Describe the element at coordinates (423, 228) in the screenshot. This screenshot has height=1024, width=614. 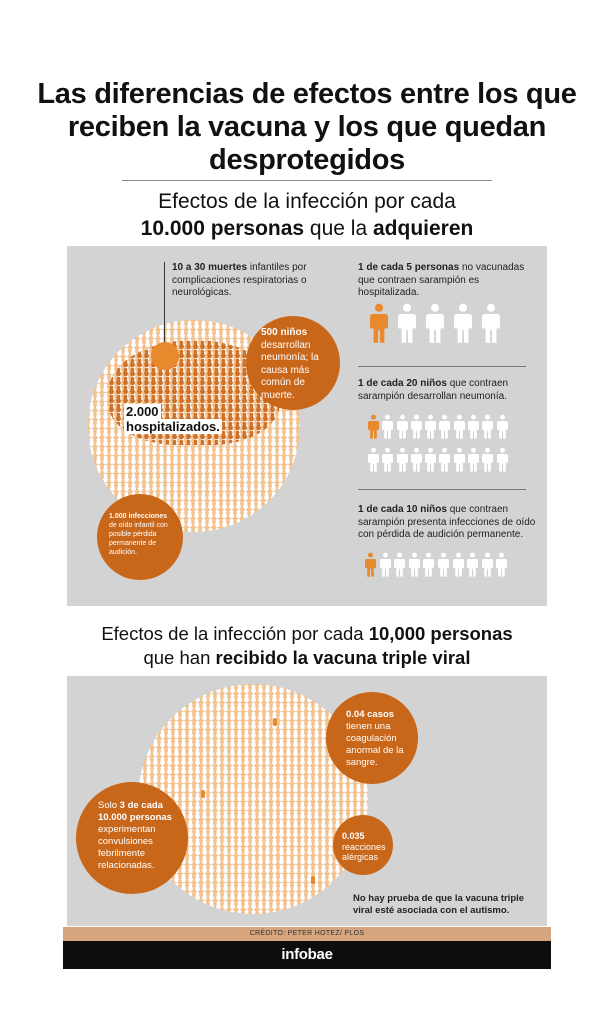
I see `section1-subtitle-bold2: adquieren` at that location.